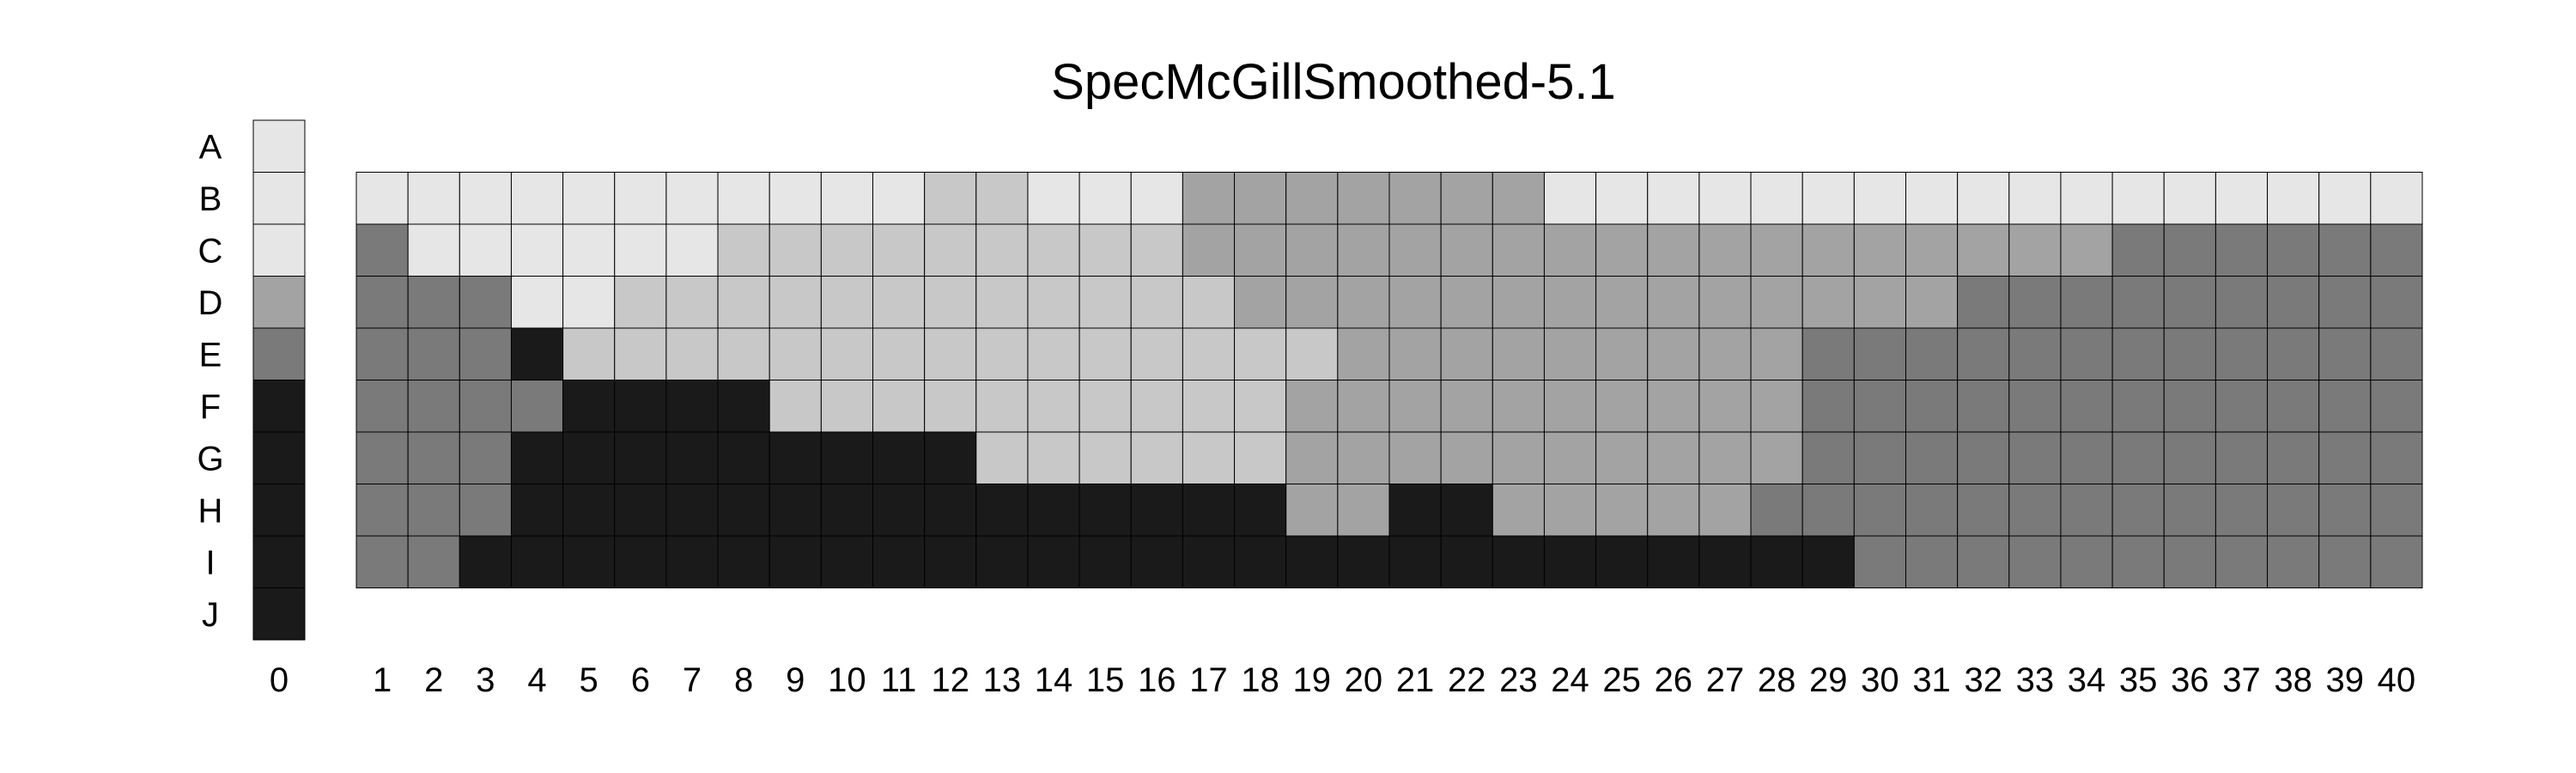  I want to click on column-label-3: 3, so click(486, 680).